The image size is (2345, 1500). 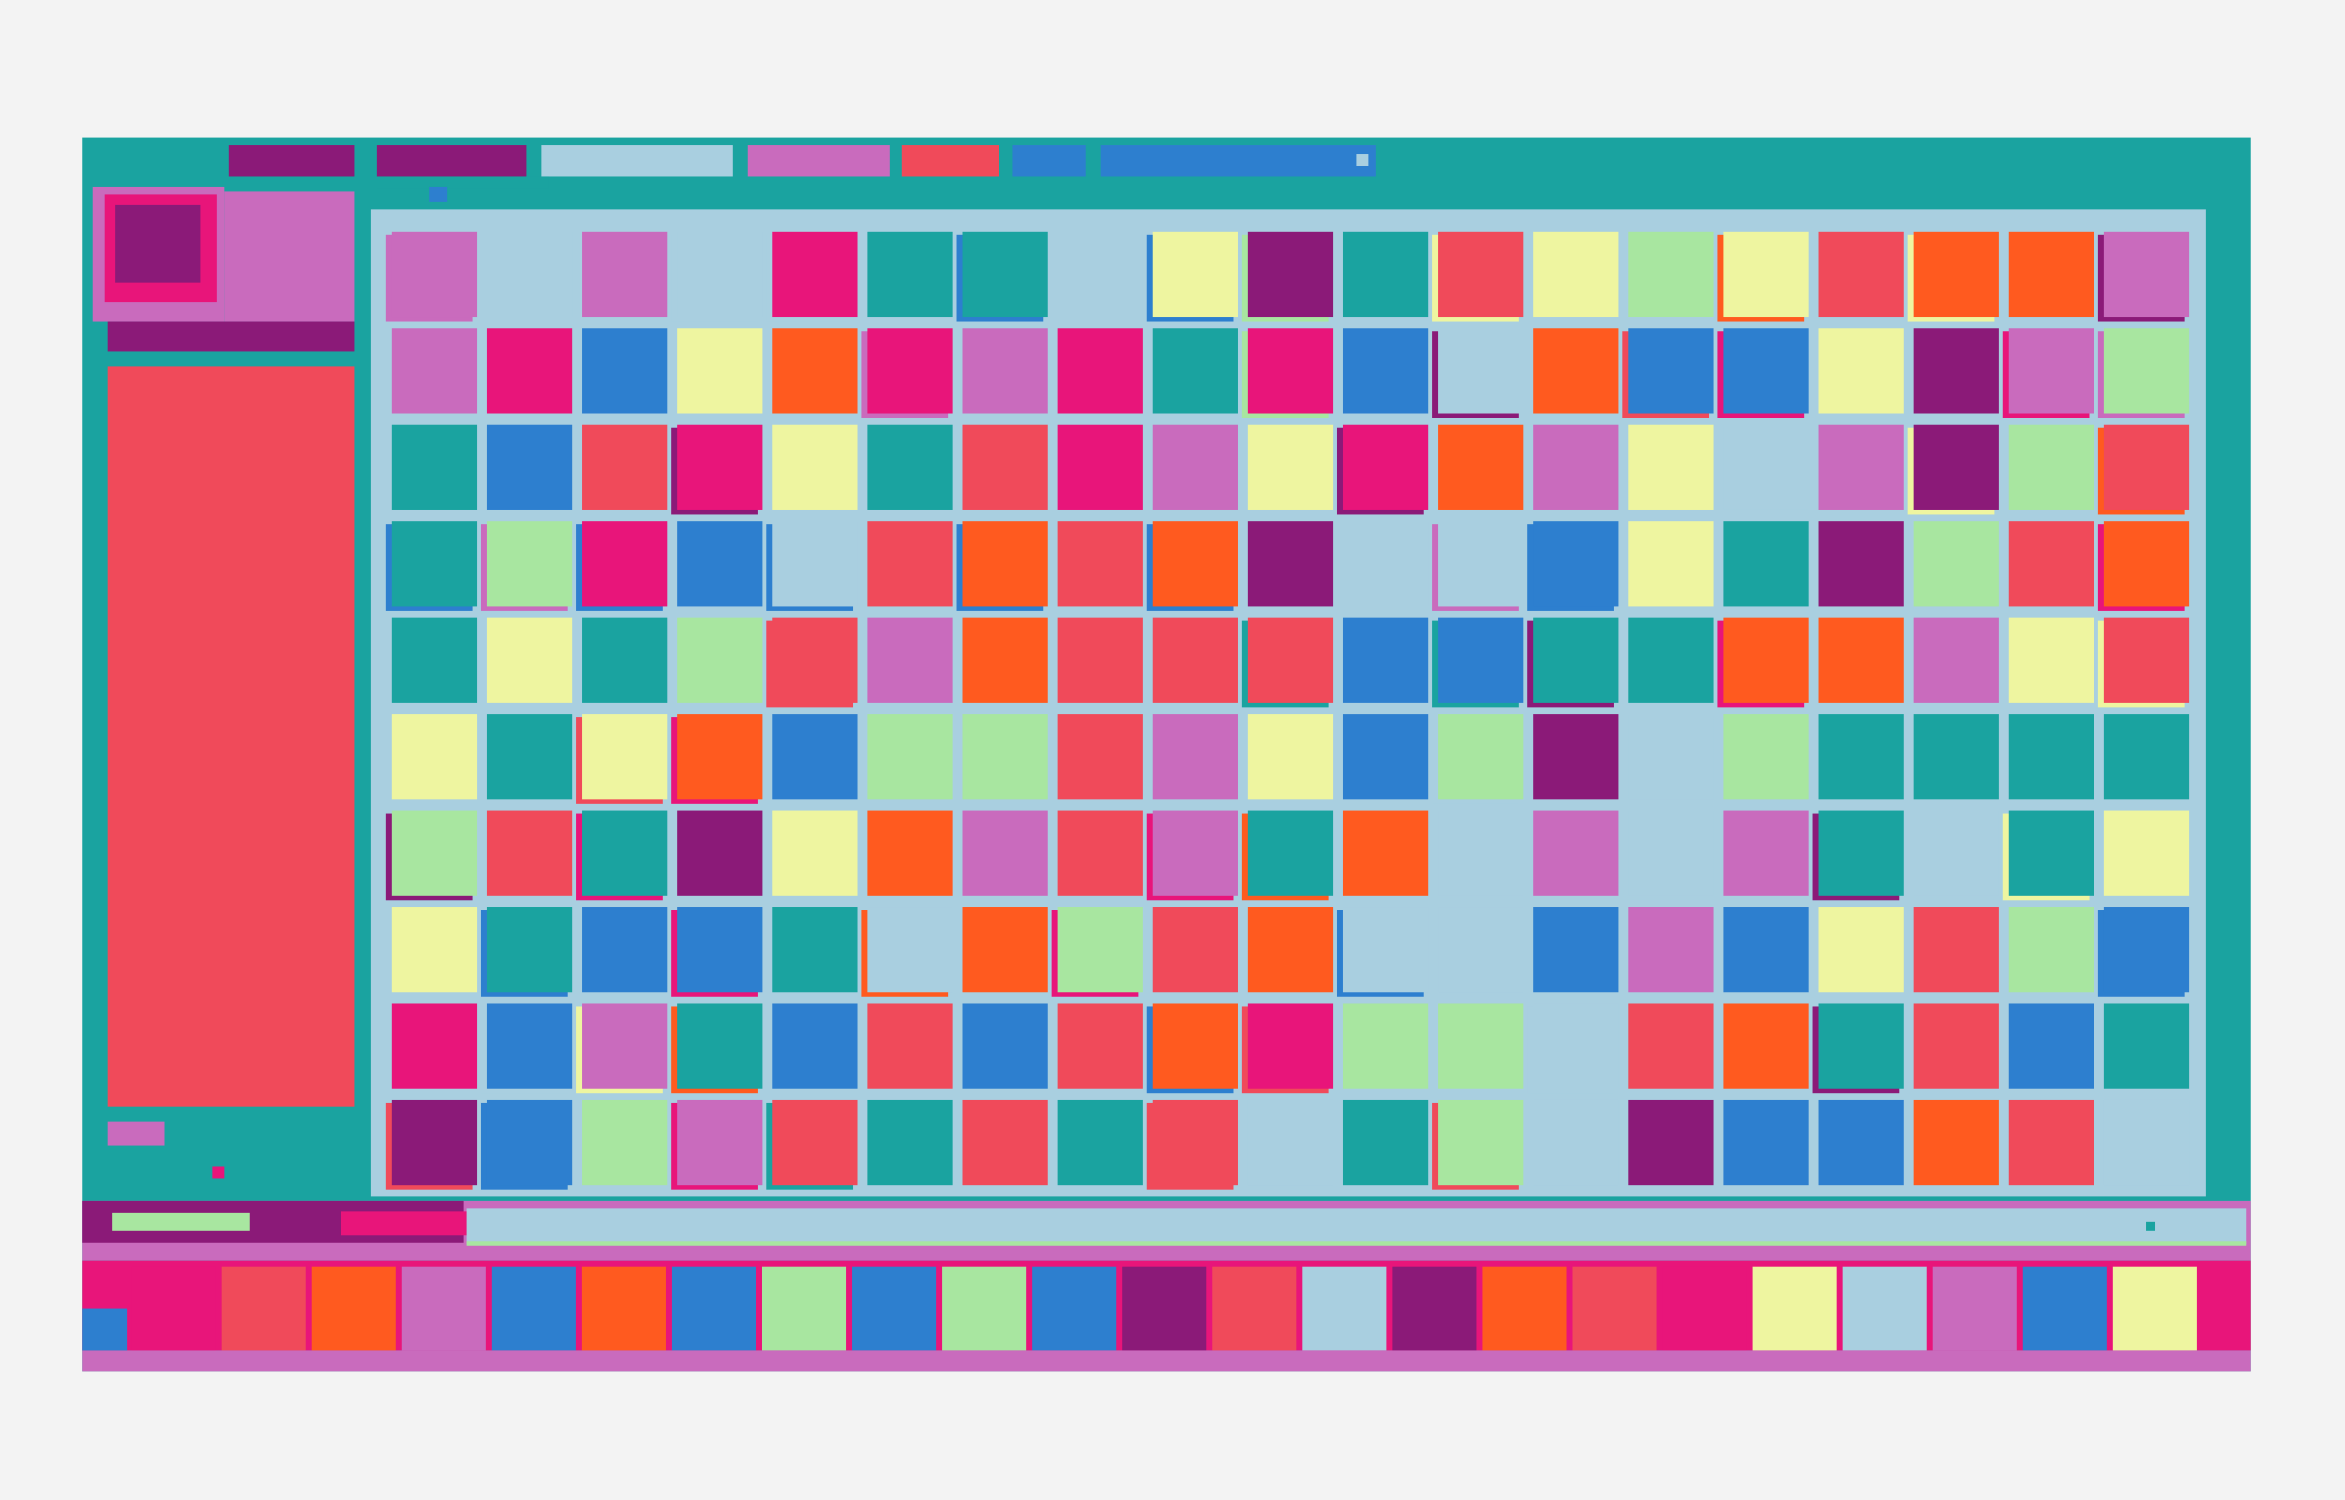 What do you see at coordinates (404, 1223) in the screenshot?
I see `bottom-tab` at bounding box center [404, 1223].